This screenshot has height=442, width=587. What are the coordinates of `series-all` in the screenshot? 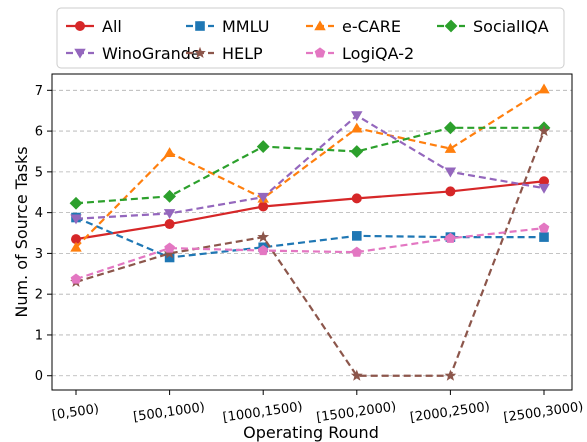 It's located at (310, 210).